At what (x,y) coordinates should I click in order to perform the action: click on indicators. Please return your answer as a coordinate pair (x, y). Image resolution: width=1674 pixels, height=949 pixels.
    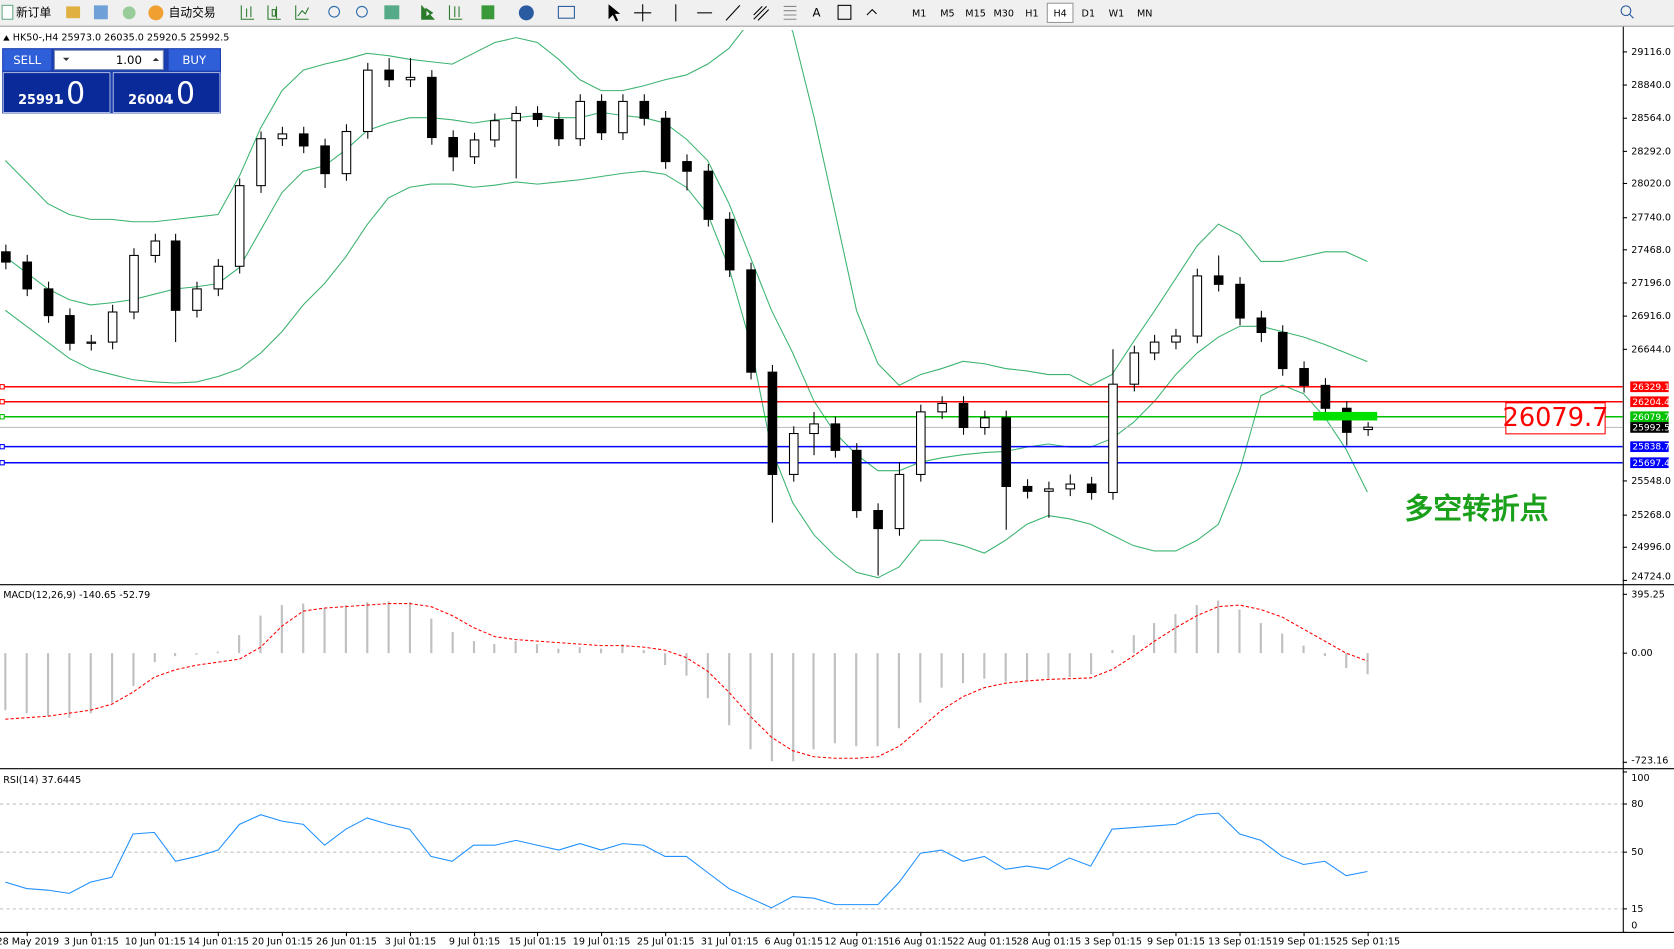
    Looking at the image, I should click on (488, 12).